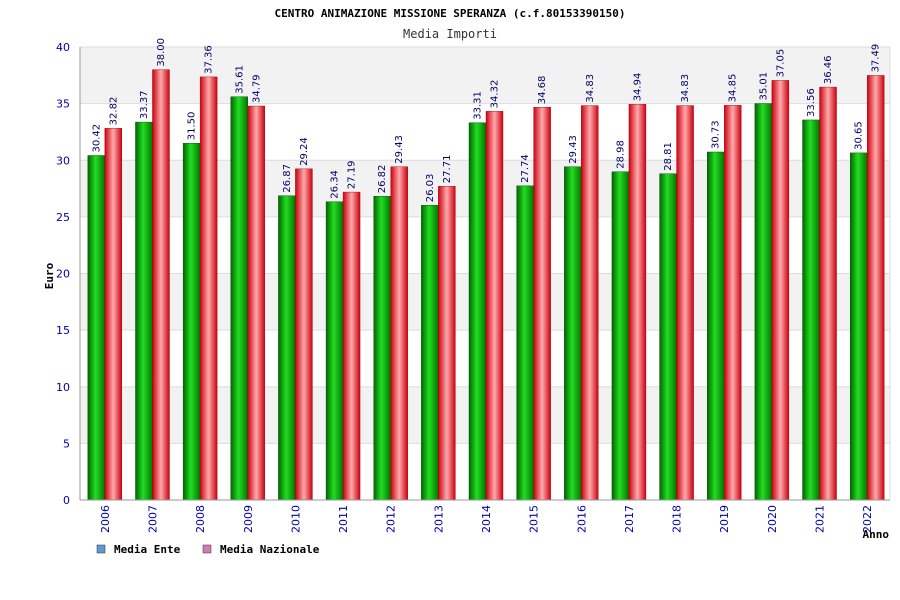 The image size is (900, 600). What do you see at coordinates (295, 519) in the screenshot?
I see `x-tick-label: 2010` at bounding box center [295, 519].